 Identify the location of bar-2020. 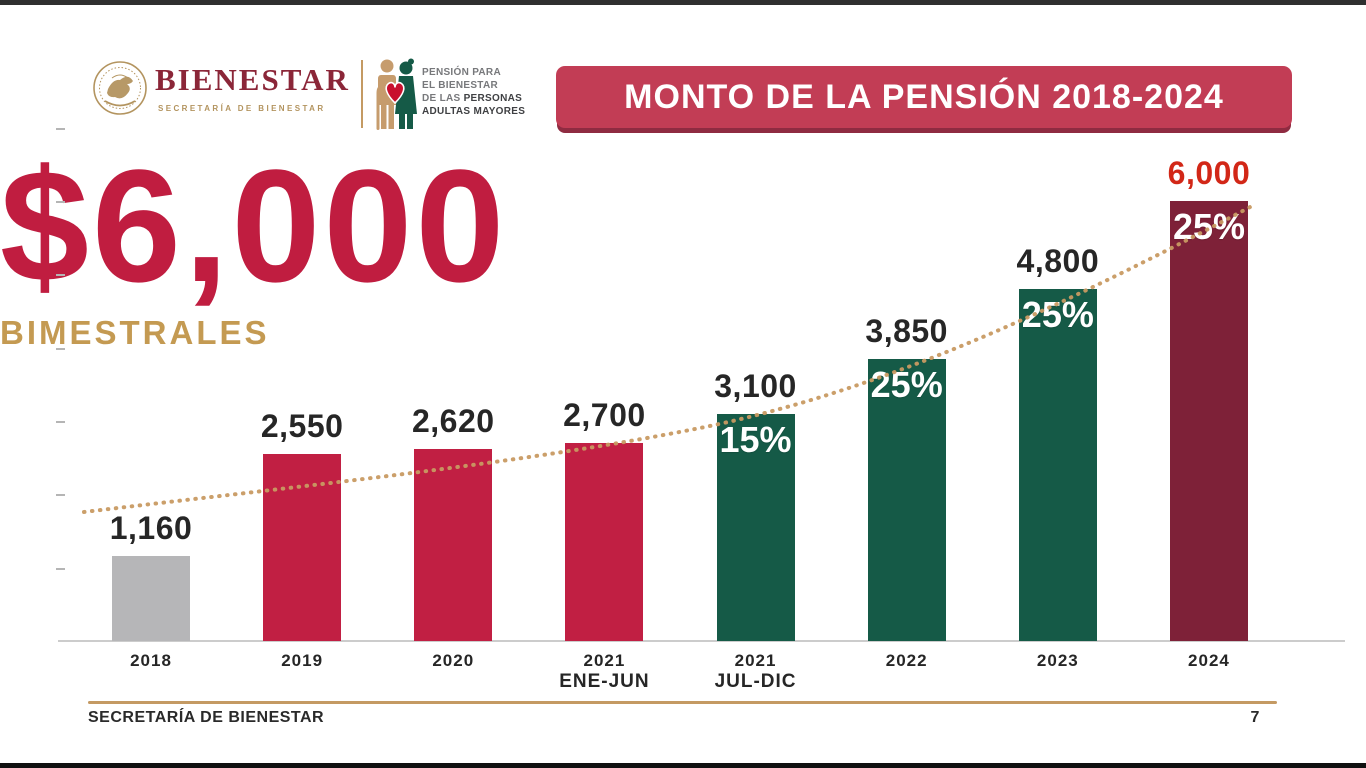
(453, 544).